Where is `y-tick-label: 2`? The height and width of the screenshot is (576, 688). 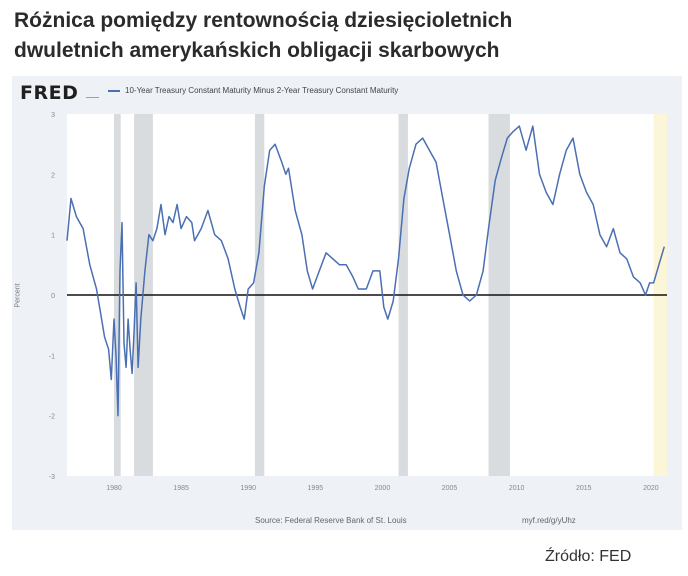
y-tick-label: 2 is located at coordinates (53, 175).